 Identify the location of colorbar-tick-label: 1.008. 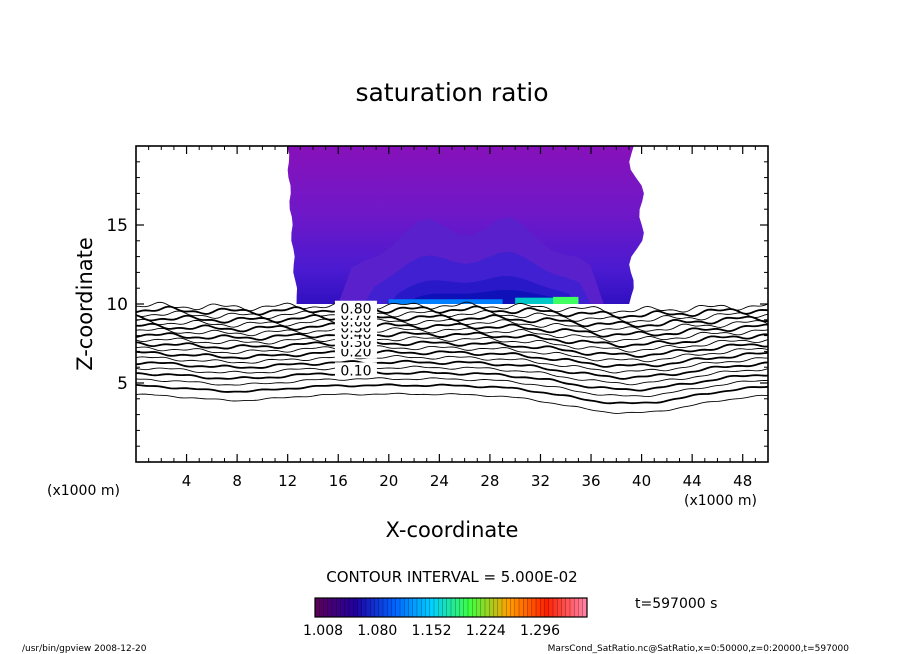
(323, 631).